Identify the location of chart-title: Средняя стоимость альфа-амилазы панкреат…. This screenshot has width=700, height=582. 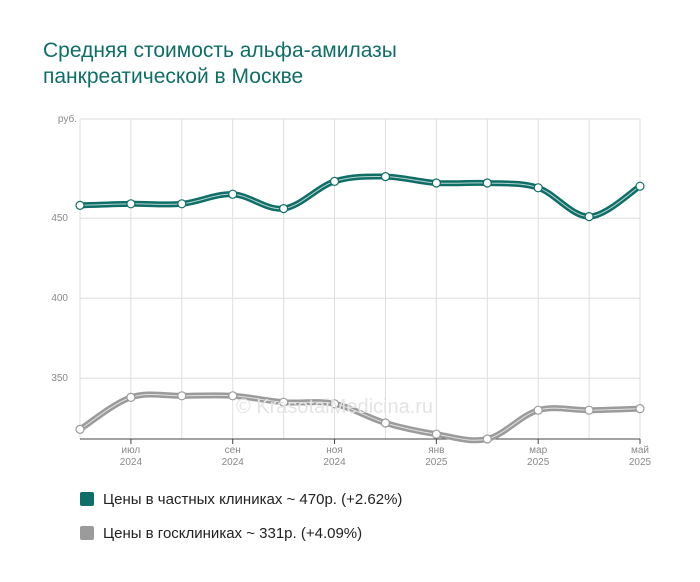
(343, 64).